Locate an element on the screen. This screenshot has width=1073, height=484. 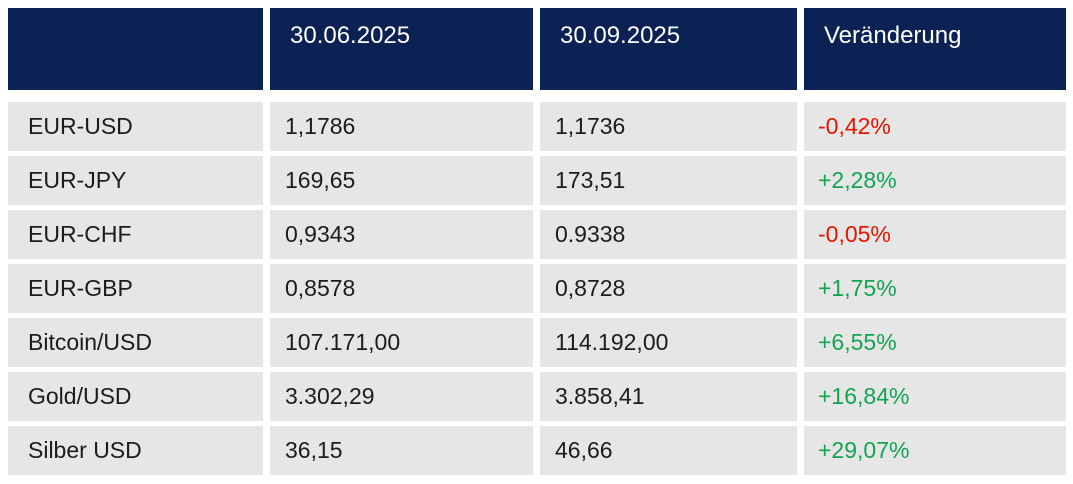
header-cell-instrument is located at coordinates (135, 49).